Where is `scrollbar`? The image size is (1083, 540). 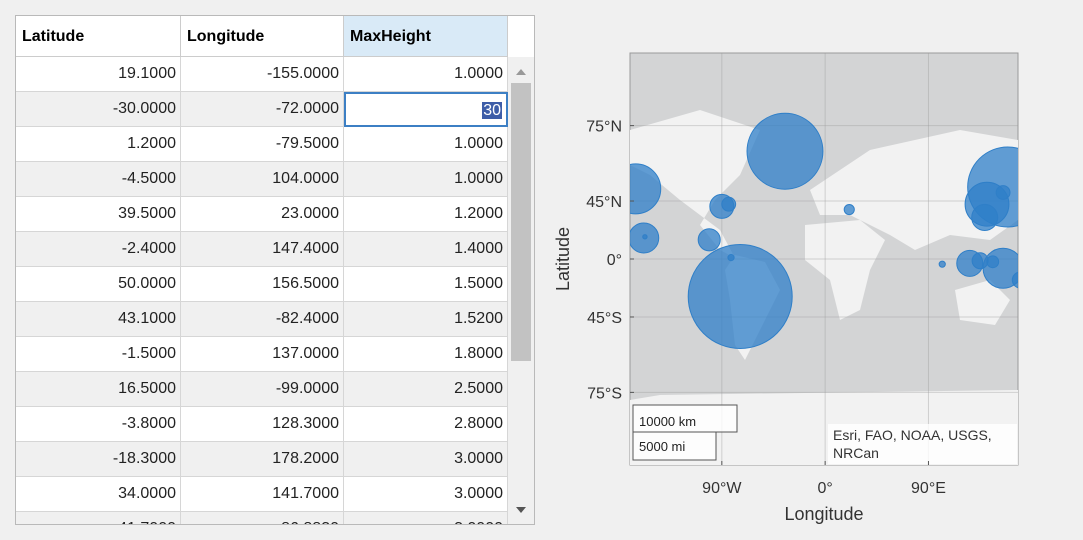 scrollbar is located at coordinates (521, 290).